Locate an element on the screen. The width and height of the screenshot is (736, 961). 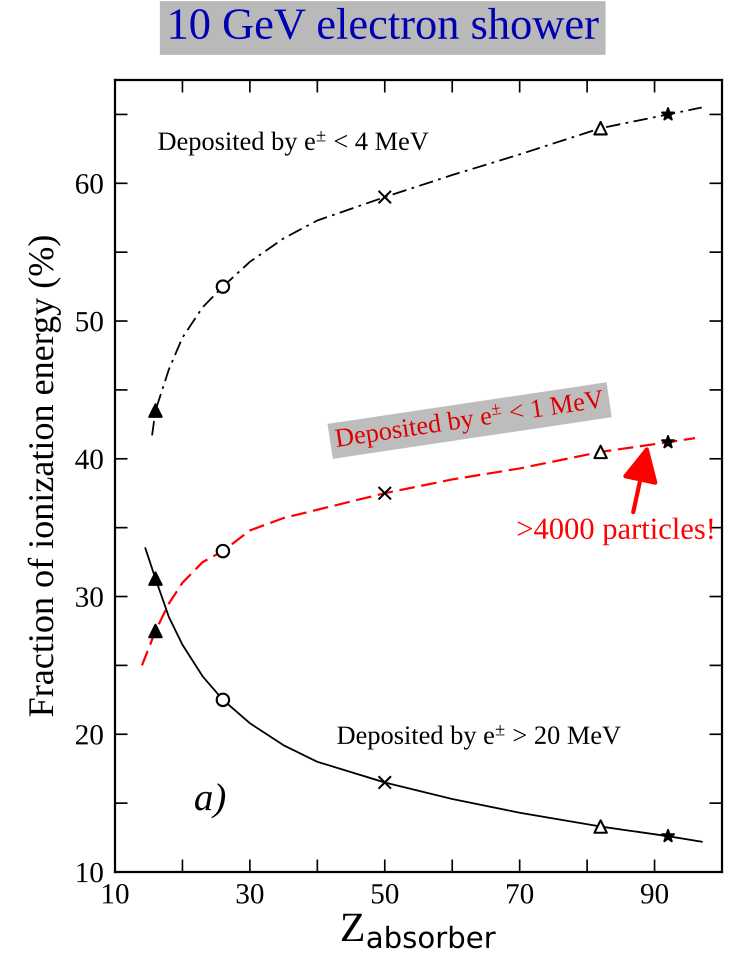
y-tick-label: 10 is located at coordinates (90, 872).